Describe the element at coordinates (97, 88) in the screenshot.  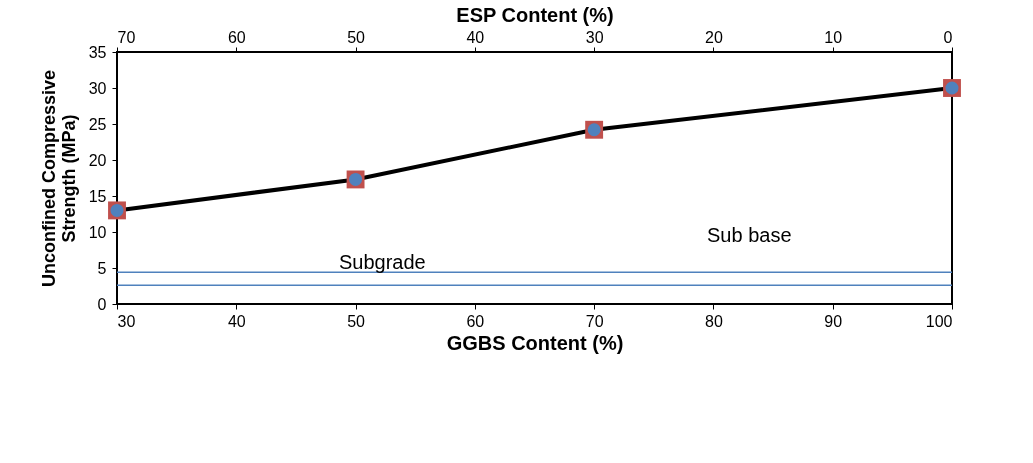
I see `y-tick-label: 30` at that location.